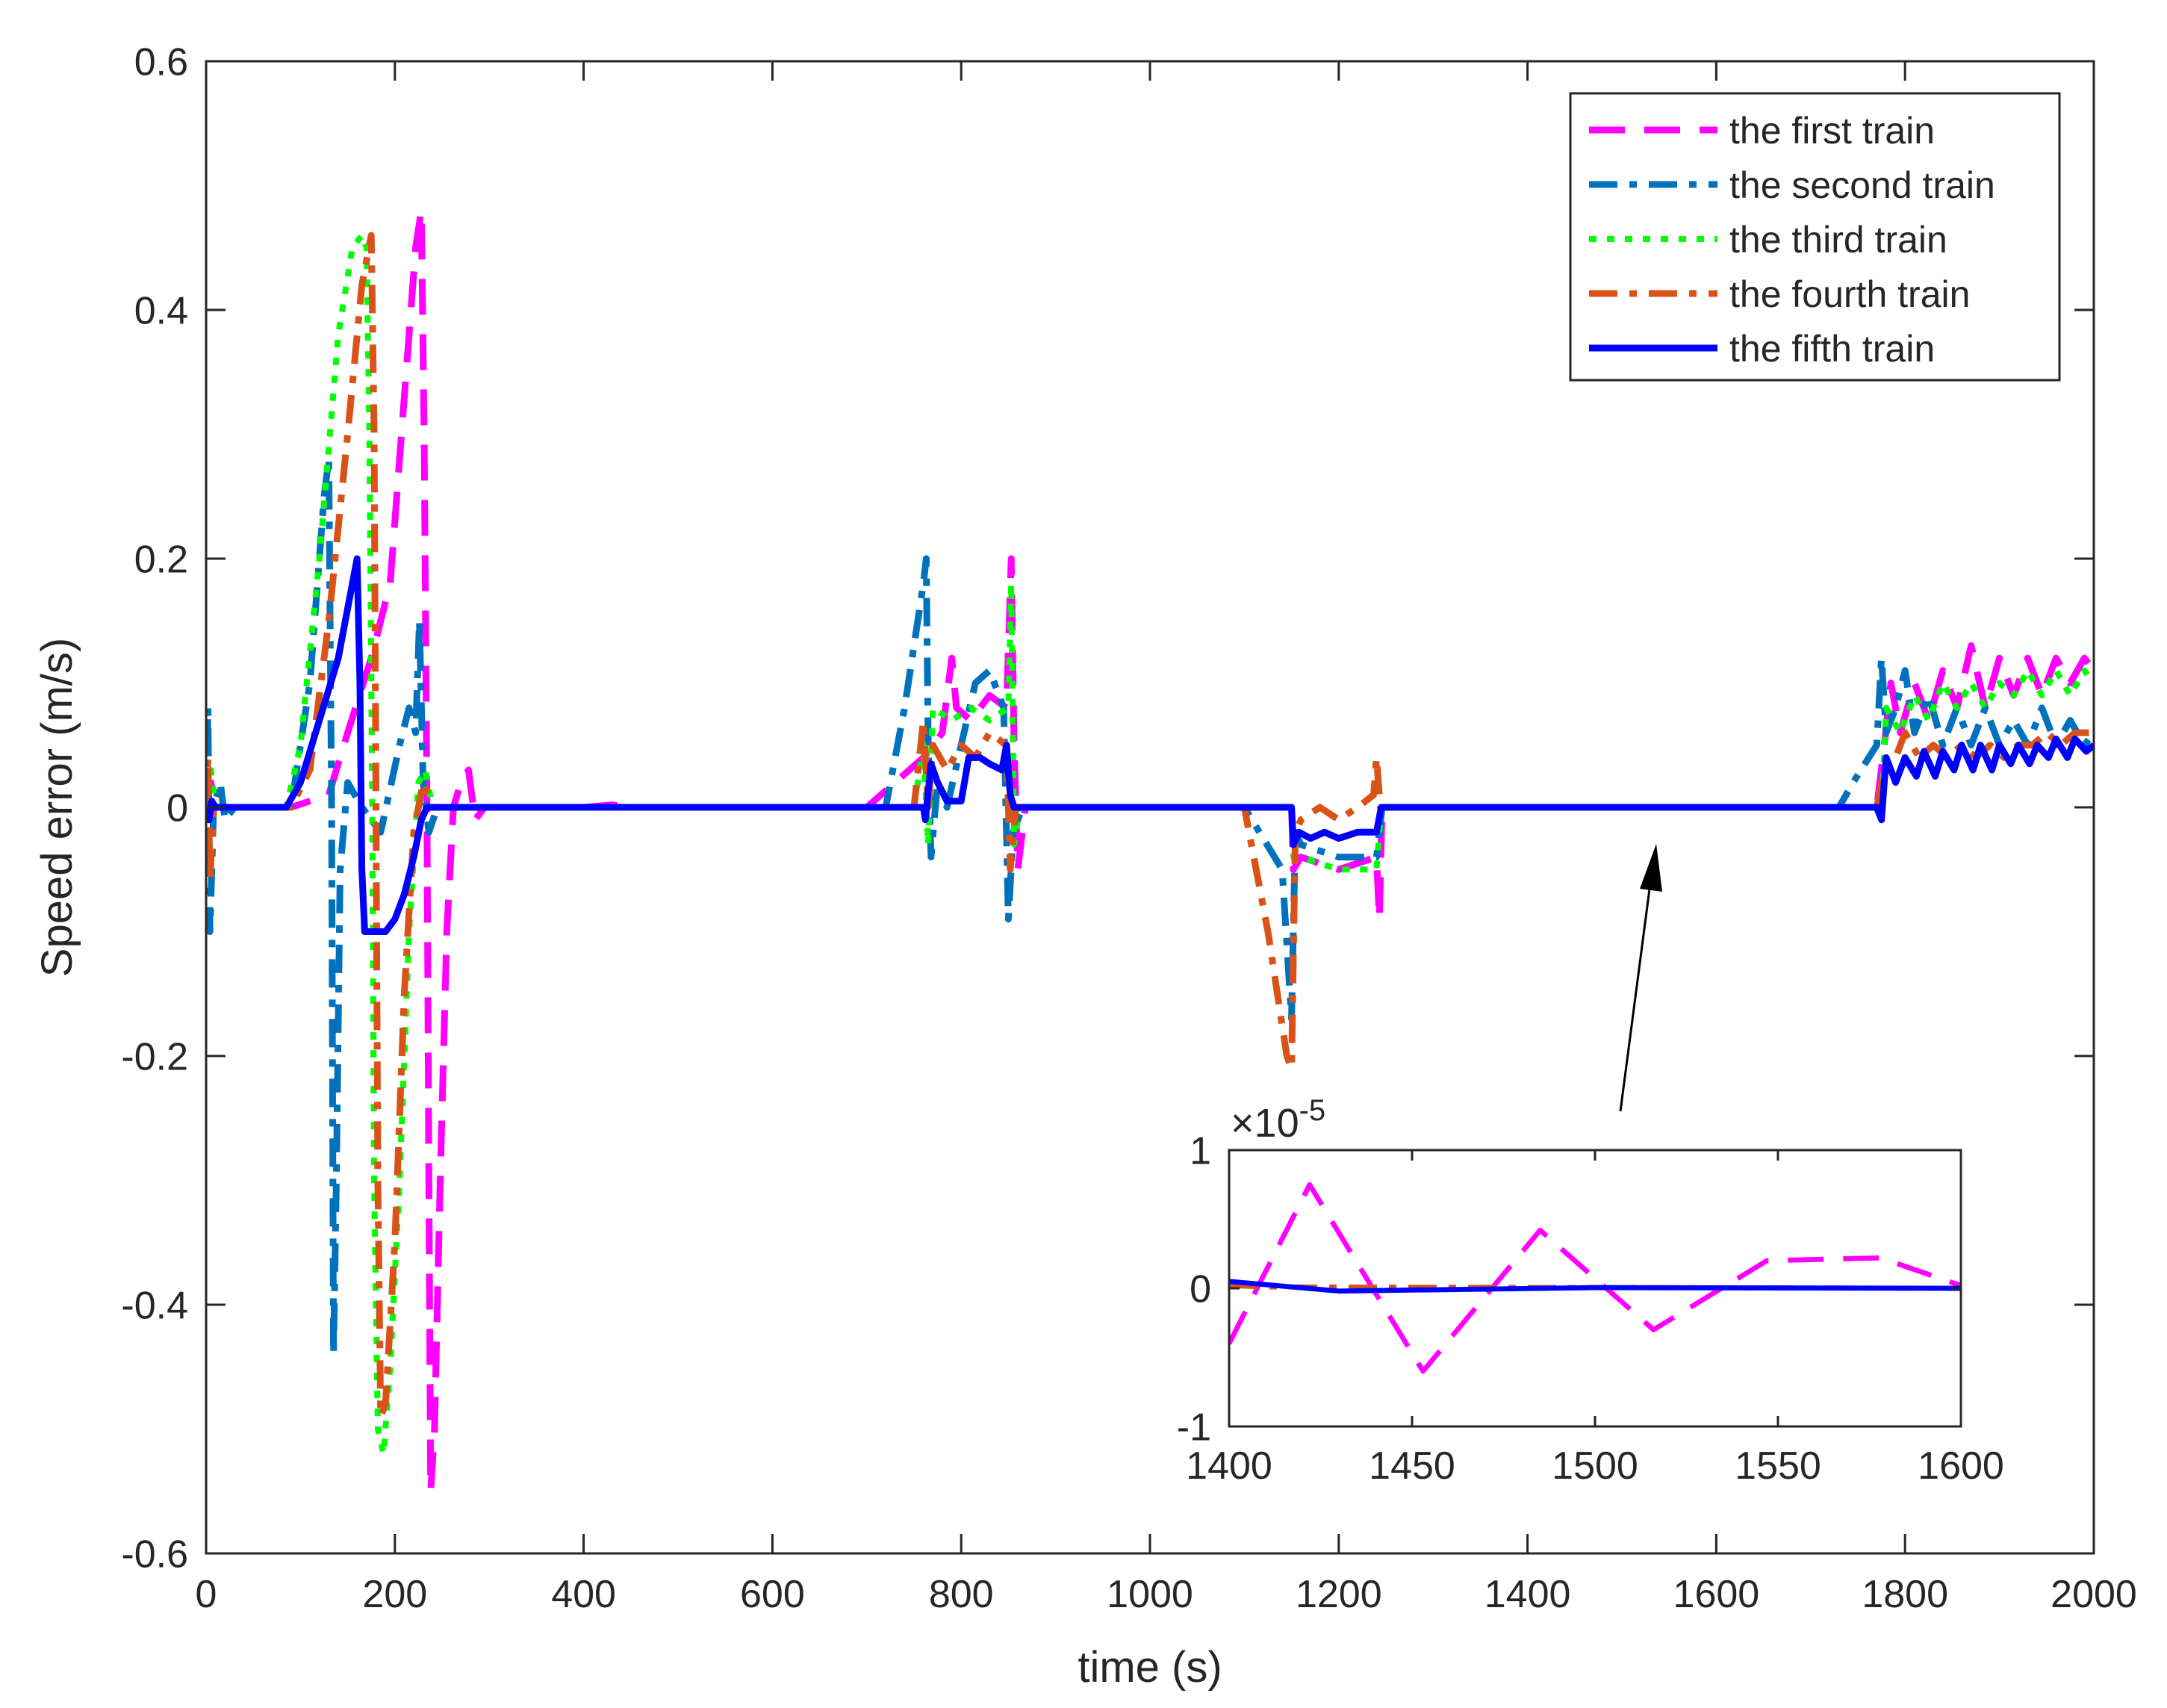  What do you see at coordinates (154, 1555) in the screenshot?
I see `main-y-tick-label: -0.6` at bounding box center [154, 1555].